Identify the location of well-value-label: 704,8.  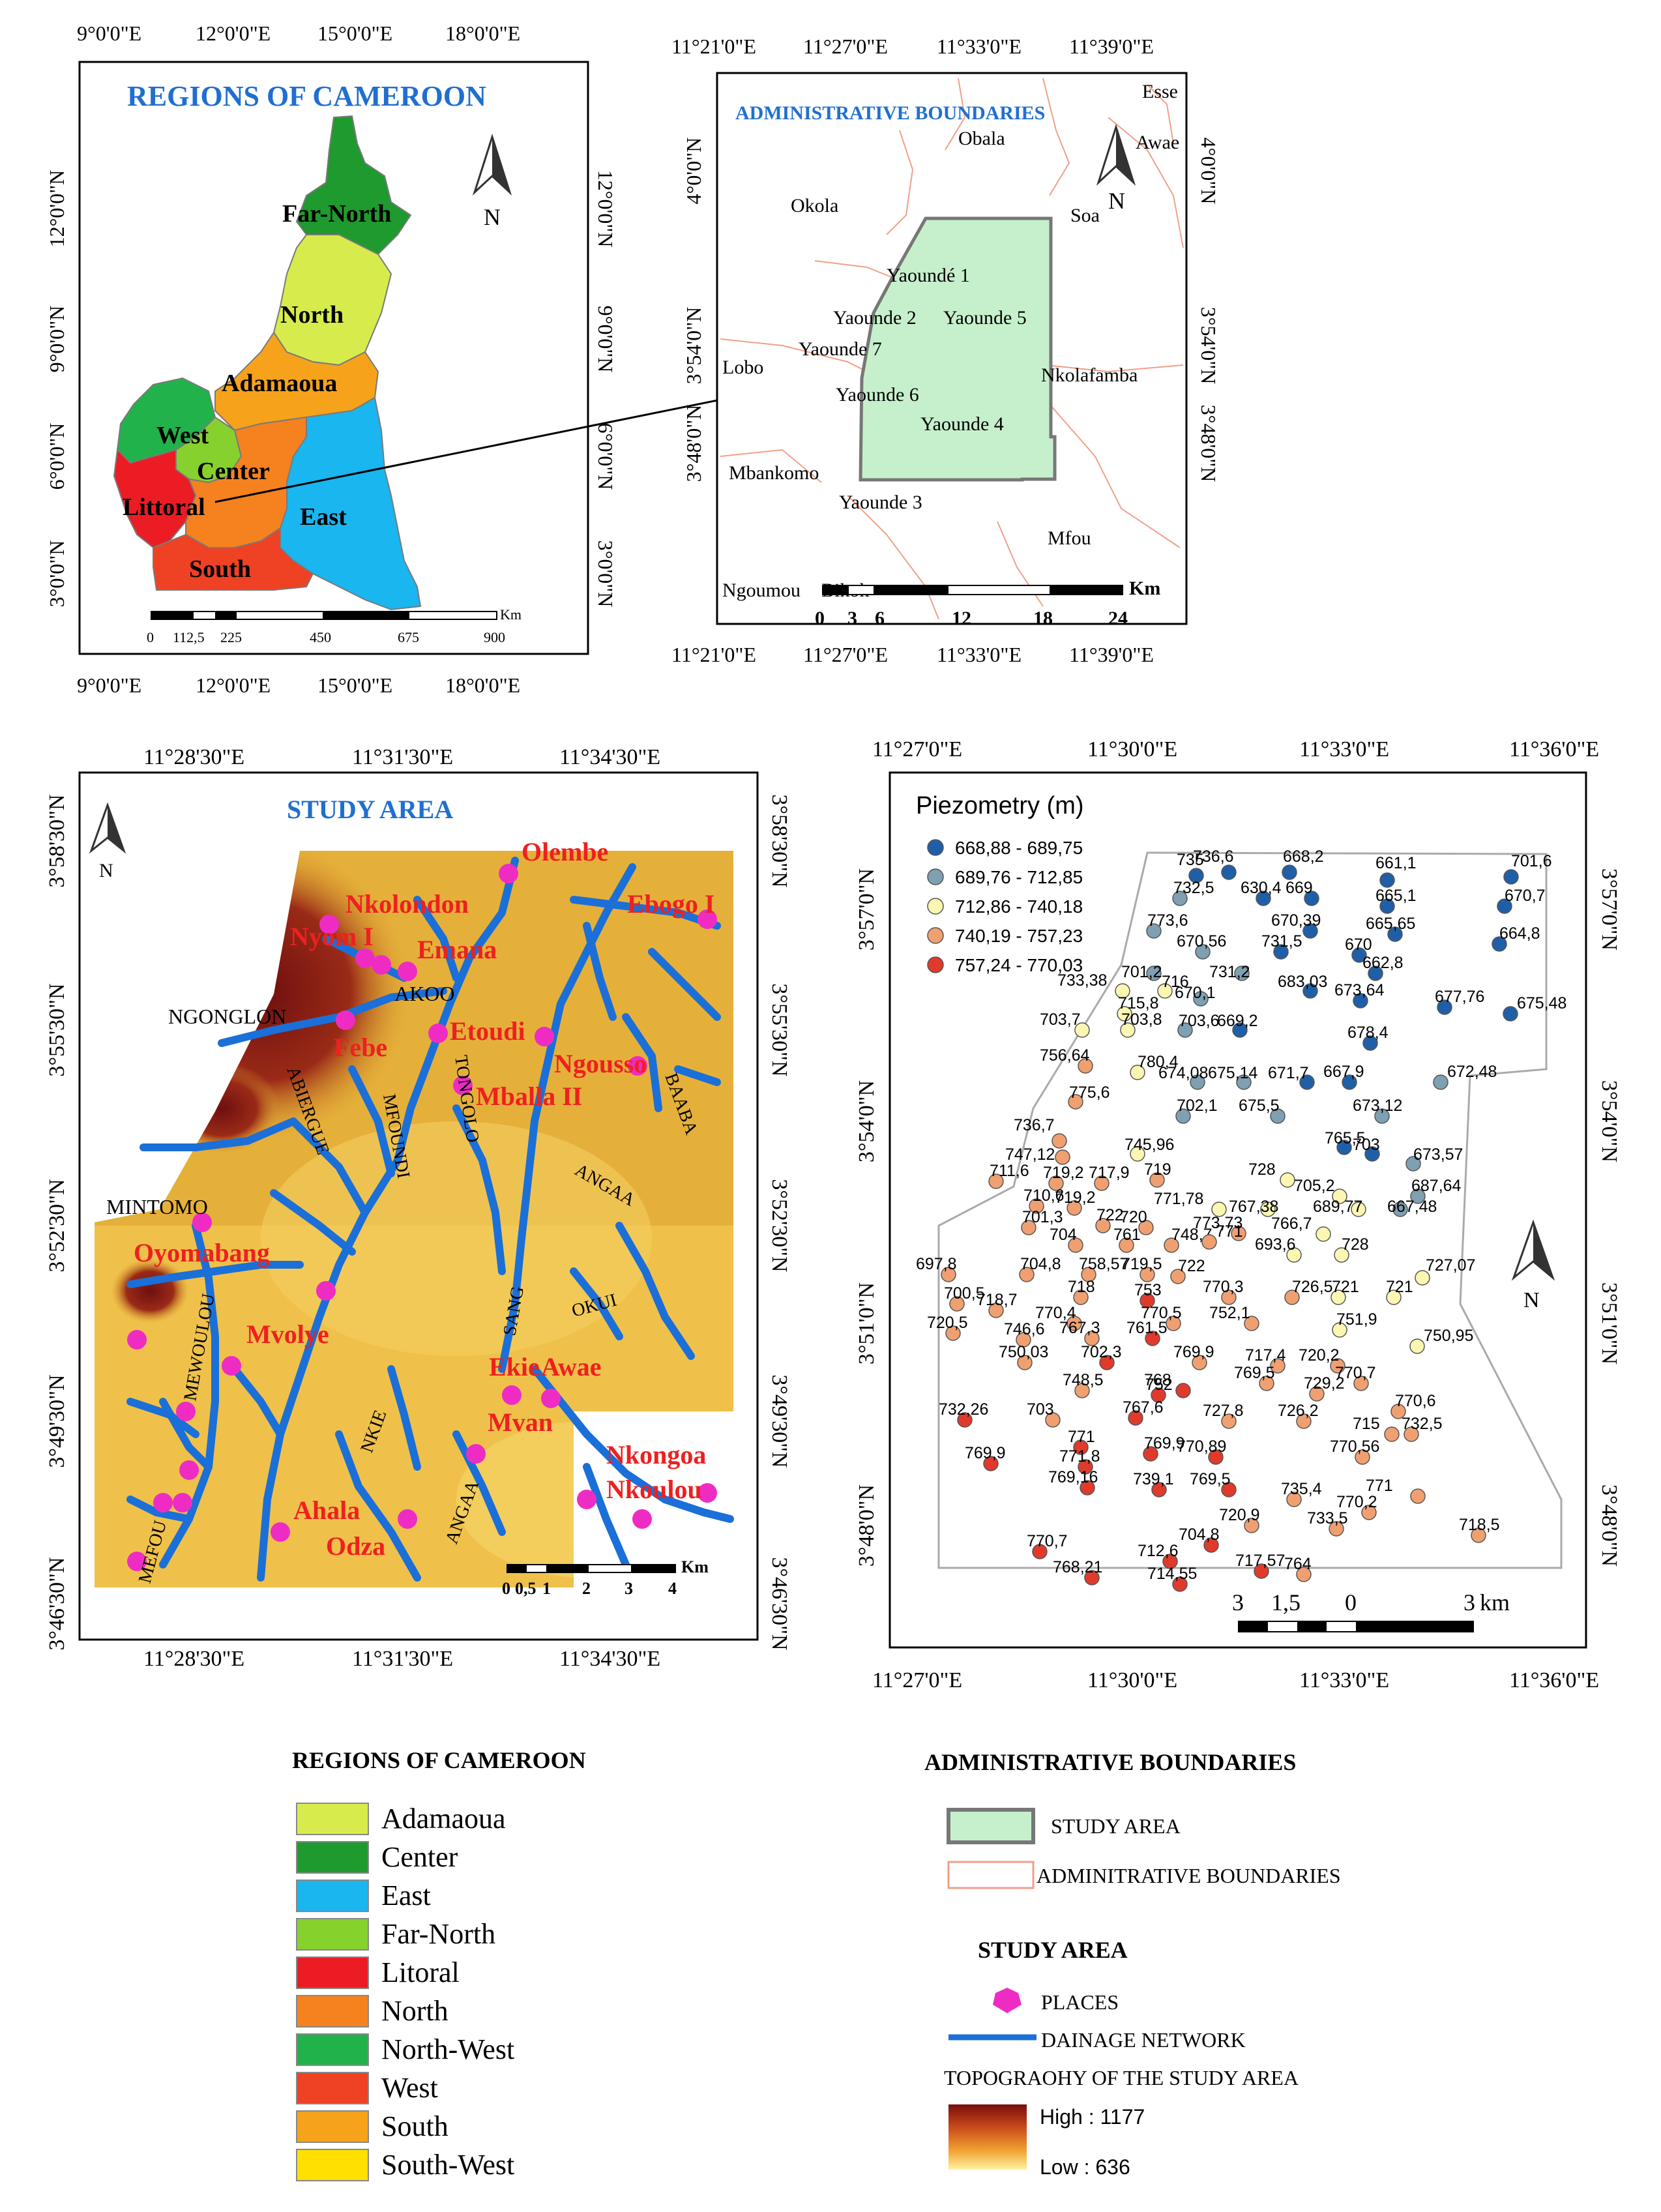
(1199, 1535).